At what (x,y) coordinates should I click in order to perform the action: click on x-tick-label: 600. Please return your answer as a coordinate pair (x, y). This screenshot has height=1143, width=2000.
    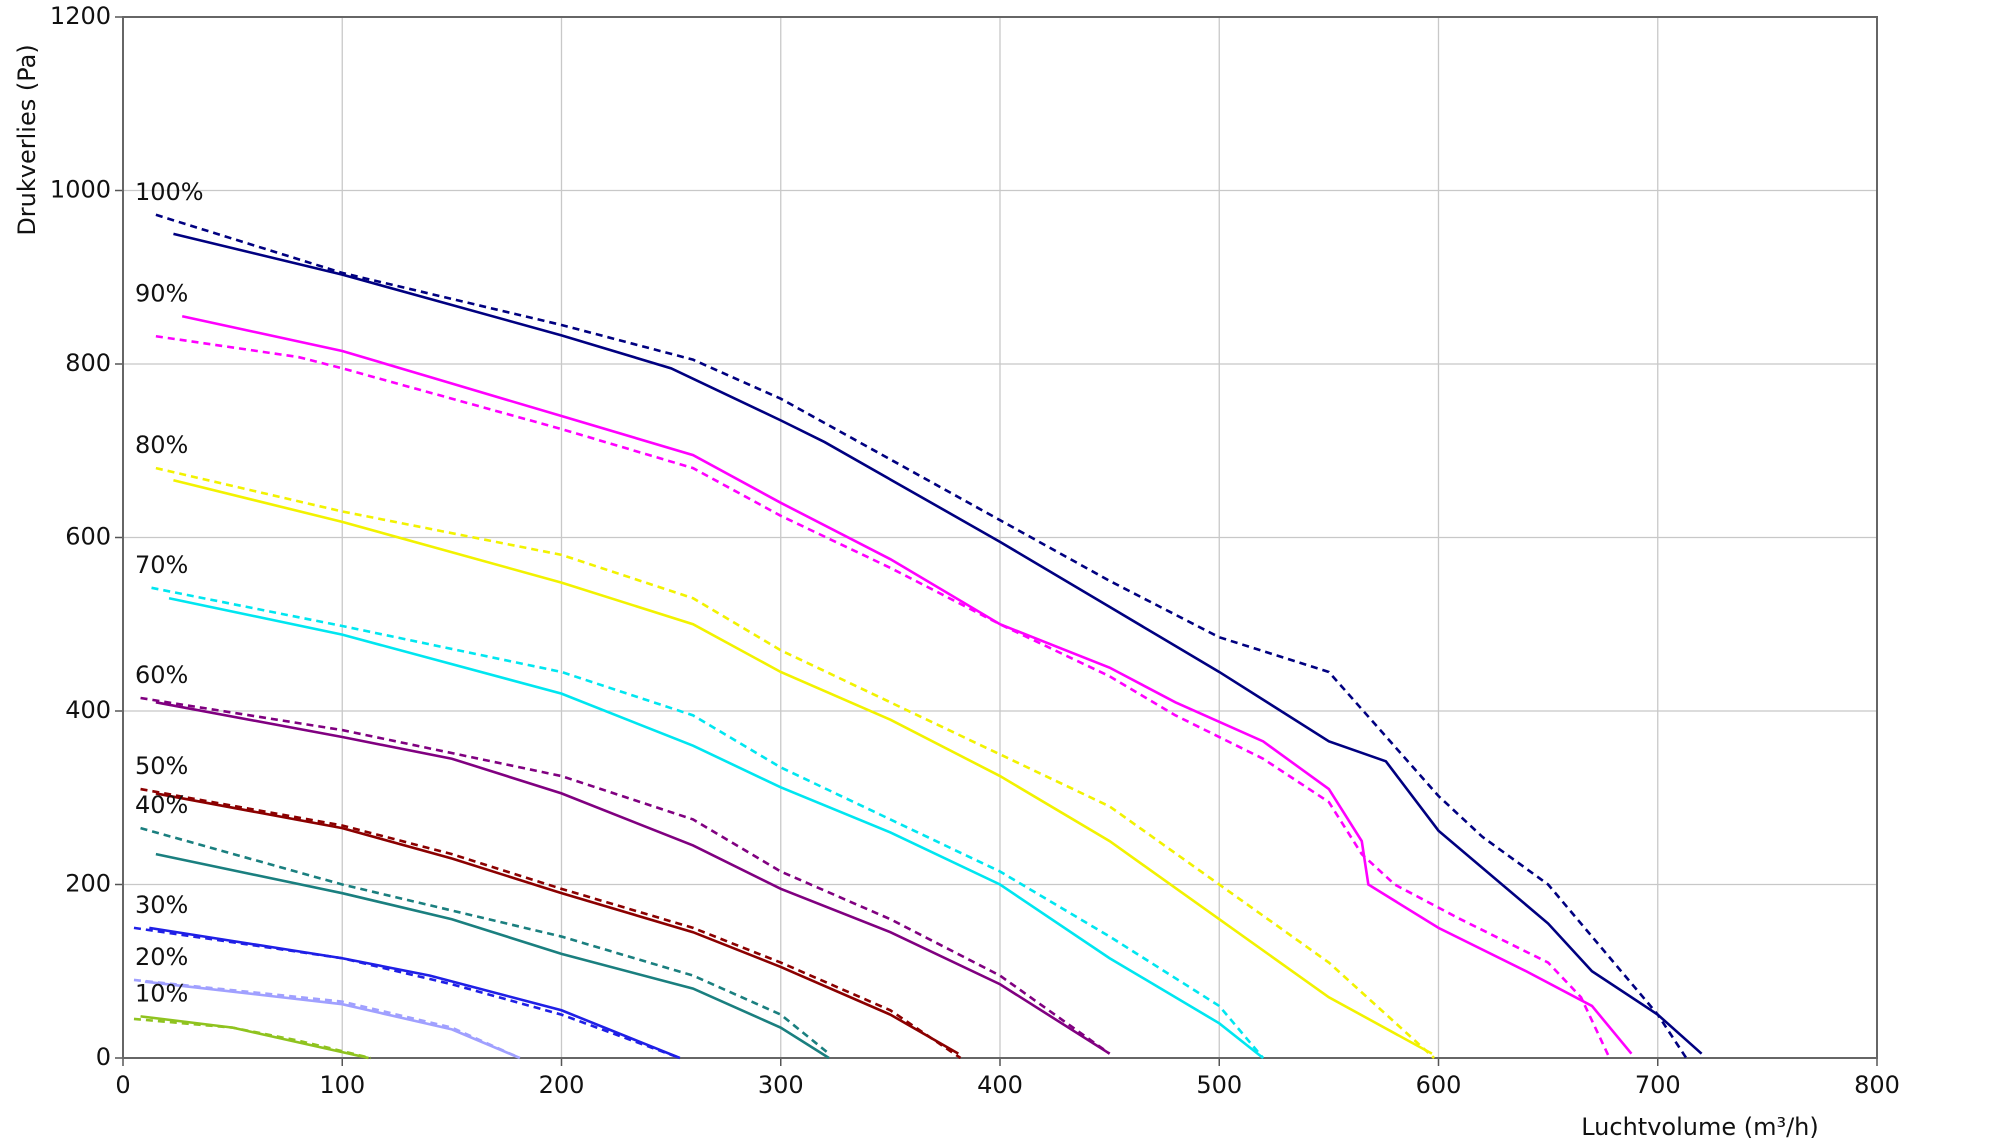
    Looking at the image, I should click on (1439, 1085).